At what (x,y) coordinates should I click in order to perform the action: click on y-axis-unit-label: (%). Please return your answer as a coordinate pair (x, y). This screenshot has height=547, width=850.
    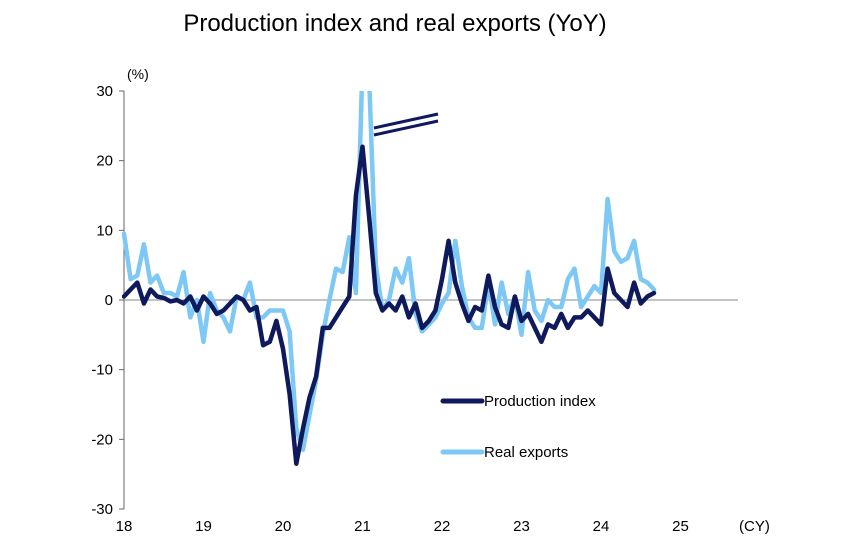
    Looking at the image, I should click on (138, 74).